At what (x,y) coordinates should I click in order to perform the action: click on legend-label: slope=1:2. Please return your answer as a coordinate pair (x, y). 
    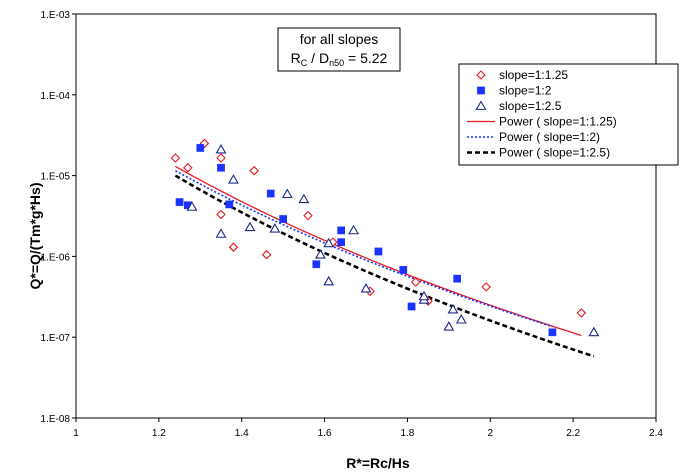
    Looking at the image, I should click on (525, 91).